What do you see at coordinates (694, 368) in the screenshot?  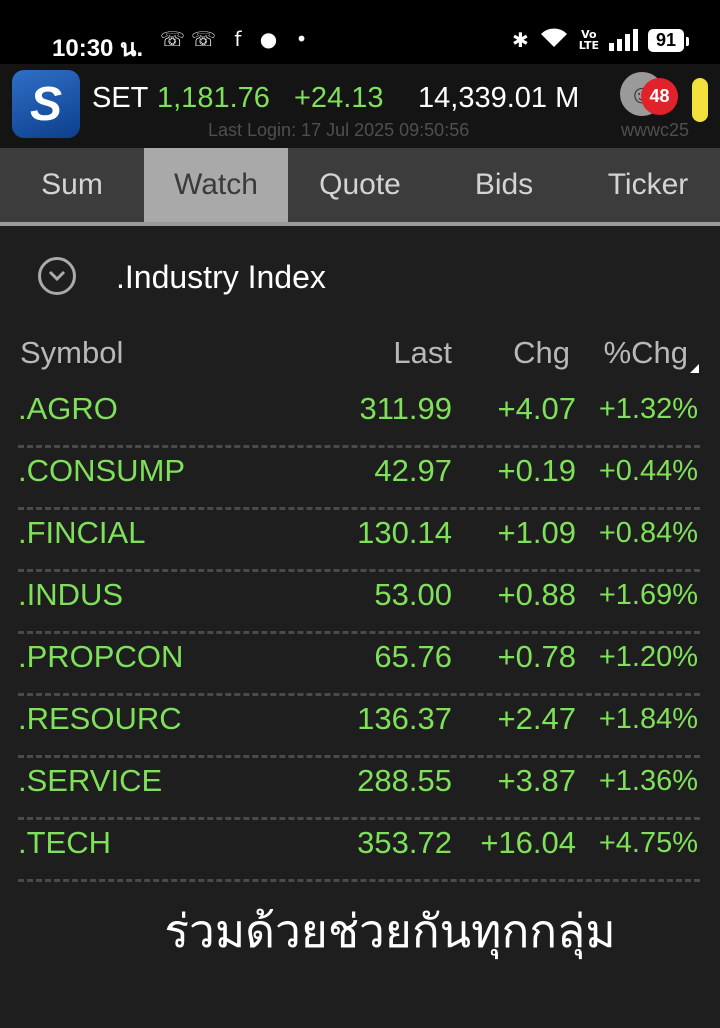 I see `sort-indicator-icon` at bounding box center [694, 368].